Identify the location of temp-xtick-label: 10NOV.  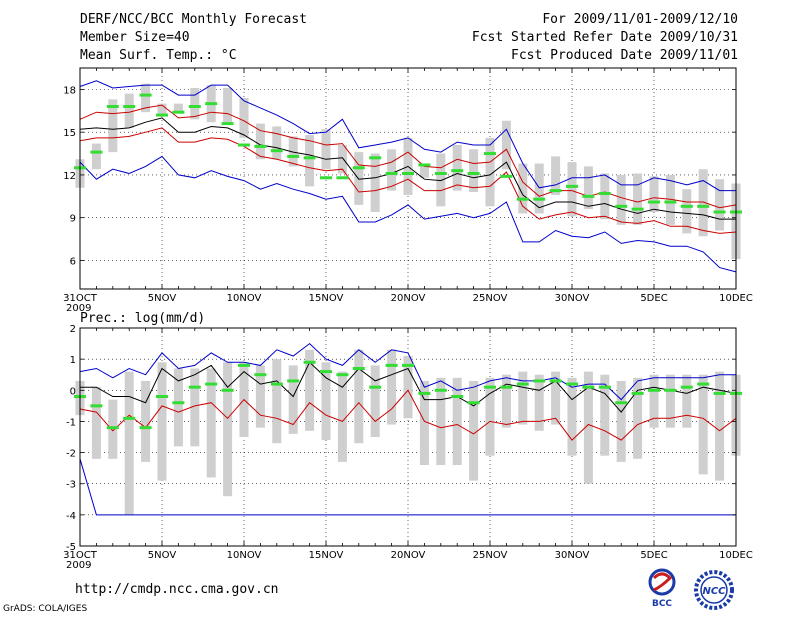
(244, 298).